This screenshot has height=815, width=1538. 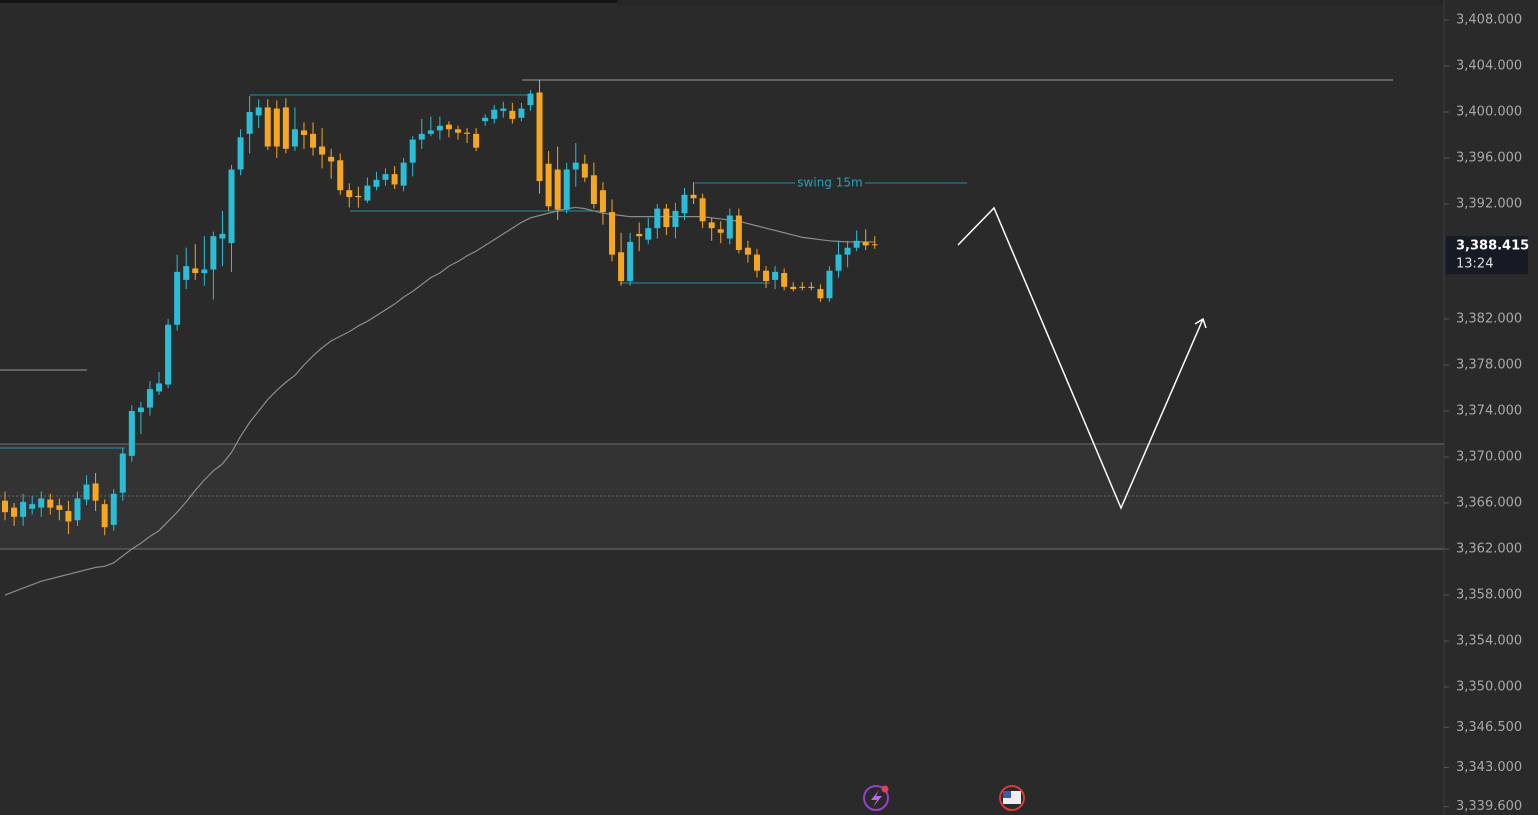 What do you see at coordinates (1007, 794) in the screenshot?
I see `flag-canton` at bounding box center [1007, 794].